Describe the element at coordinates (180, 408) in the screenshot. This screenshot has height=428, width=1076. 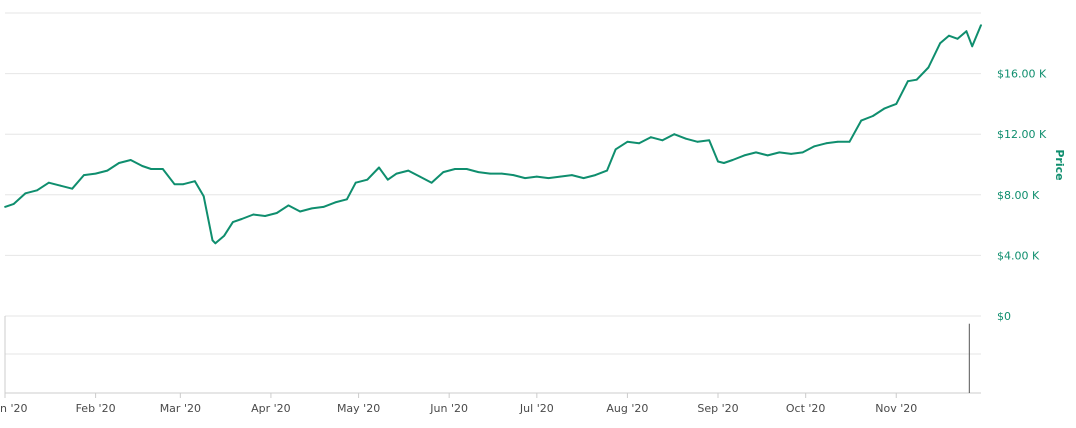
I see `x-tick-label: Mar '20` at that location.